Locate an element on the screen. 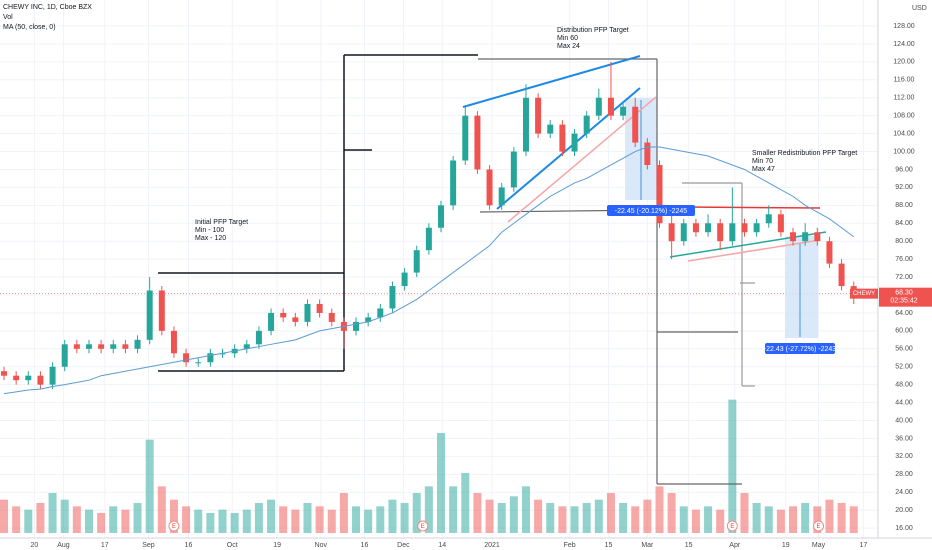 This screenshot has width=932, height=550. currency: USD is located at coordinates (919, 8).